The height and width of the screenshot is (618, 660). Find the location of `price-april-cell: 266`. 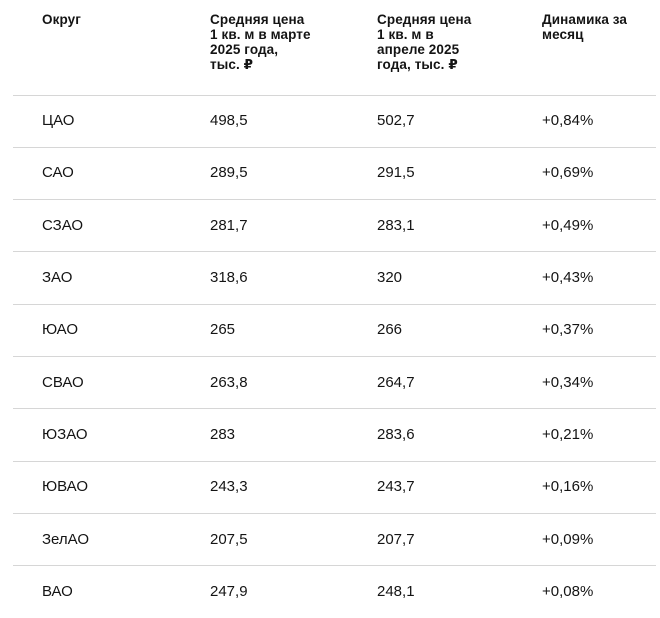

price-april-cell: 266 is located at coordinates (390, 330).